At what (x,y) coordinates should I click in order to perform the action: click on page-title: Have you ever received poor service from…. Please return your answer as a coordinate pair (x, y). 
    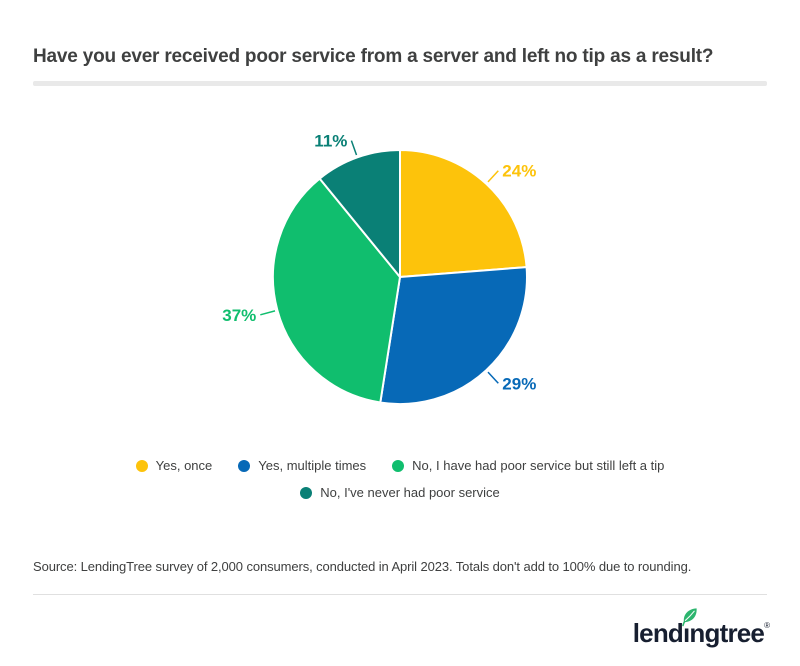
    Looking at the image, I should click on (373, 56).